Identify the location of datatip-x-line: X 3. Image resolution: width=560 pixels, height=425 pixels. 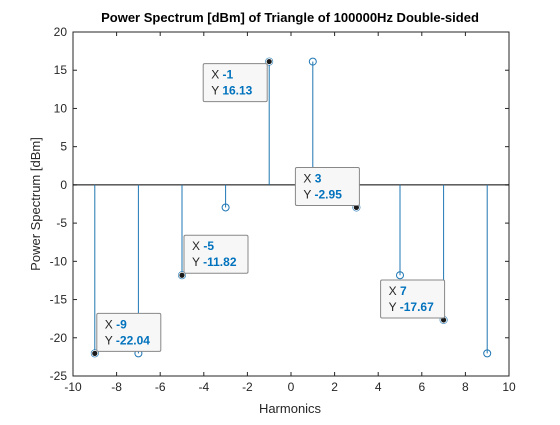
(312, 178).